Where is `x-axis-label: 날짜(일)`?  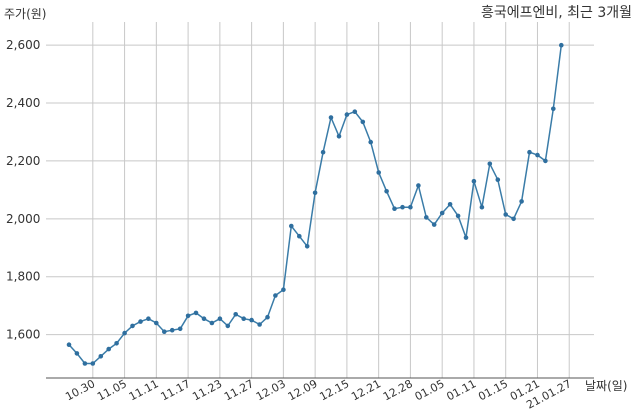
x-axis-label: 날짜(일) is located at coordinates (606, 386).